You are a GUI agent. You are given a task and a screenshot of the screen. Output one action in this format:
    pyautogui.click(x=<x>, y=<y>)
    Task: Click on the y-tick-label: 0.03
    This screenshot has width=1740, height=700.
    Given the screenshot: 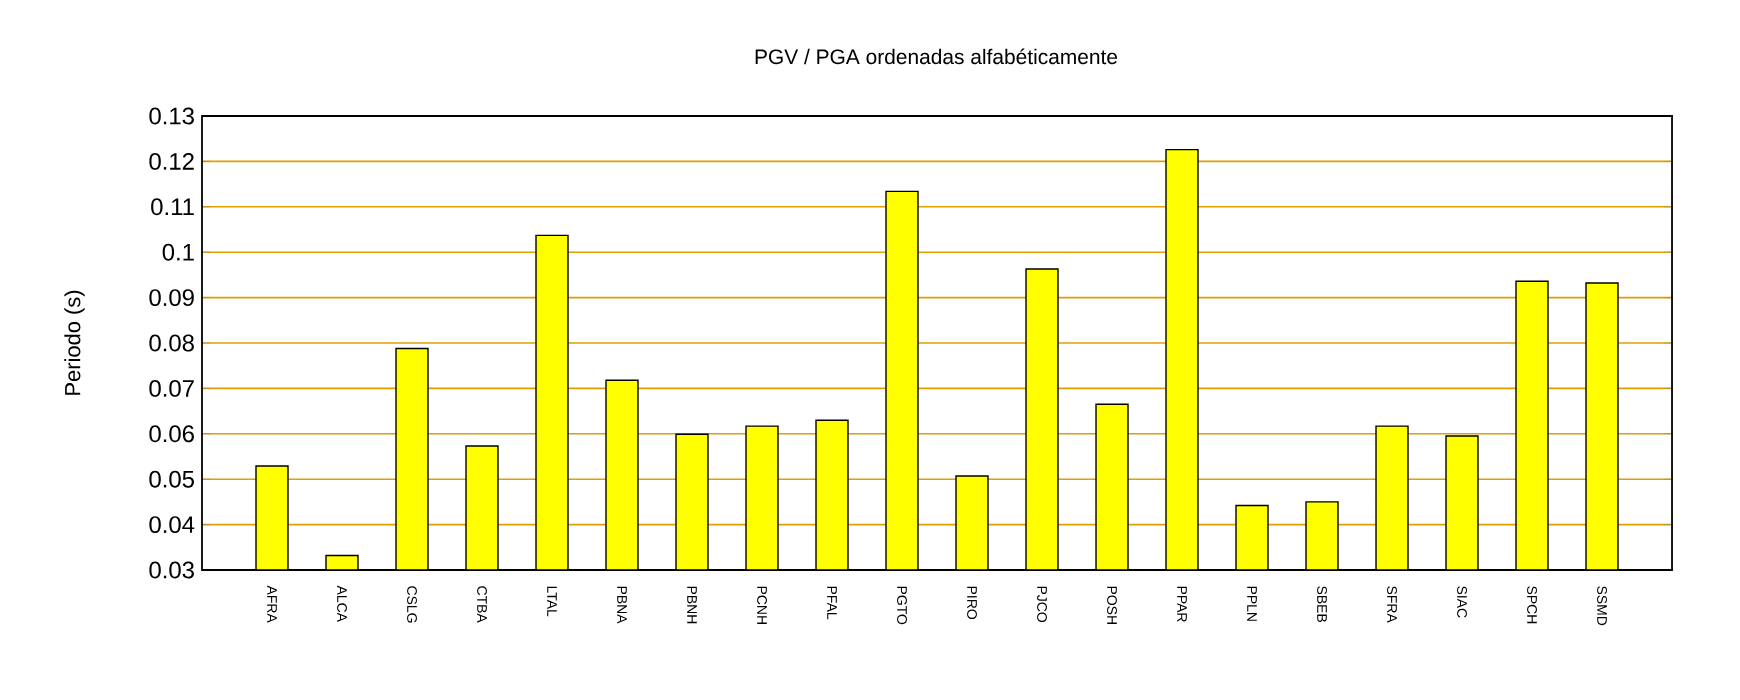 What is the action you would take?
    pyautogui.click(x=171, y=570)
    